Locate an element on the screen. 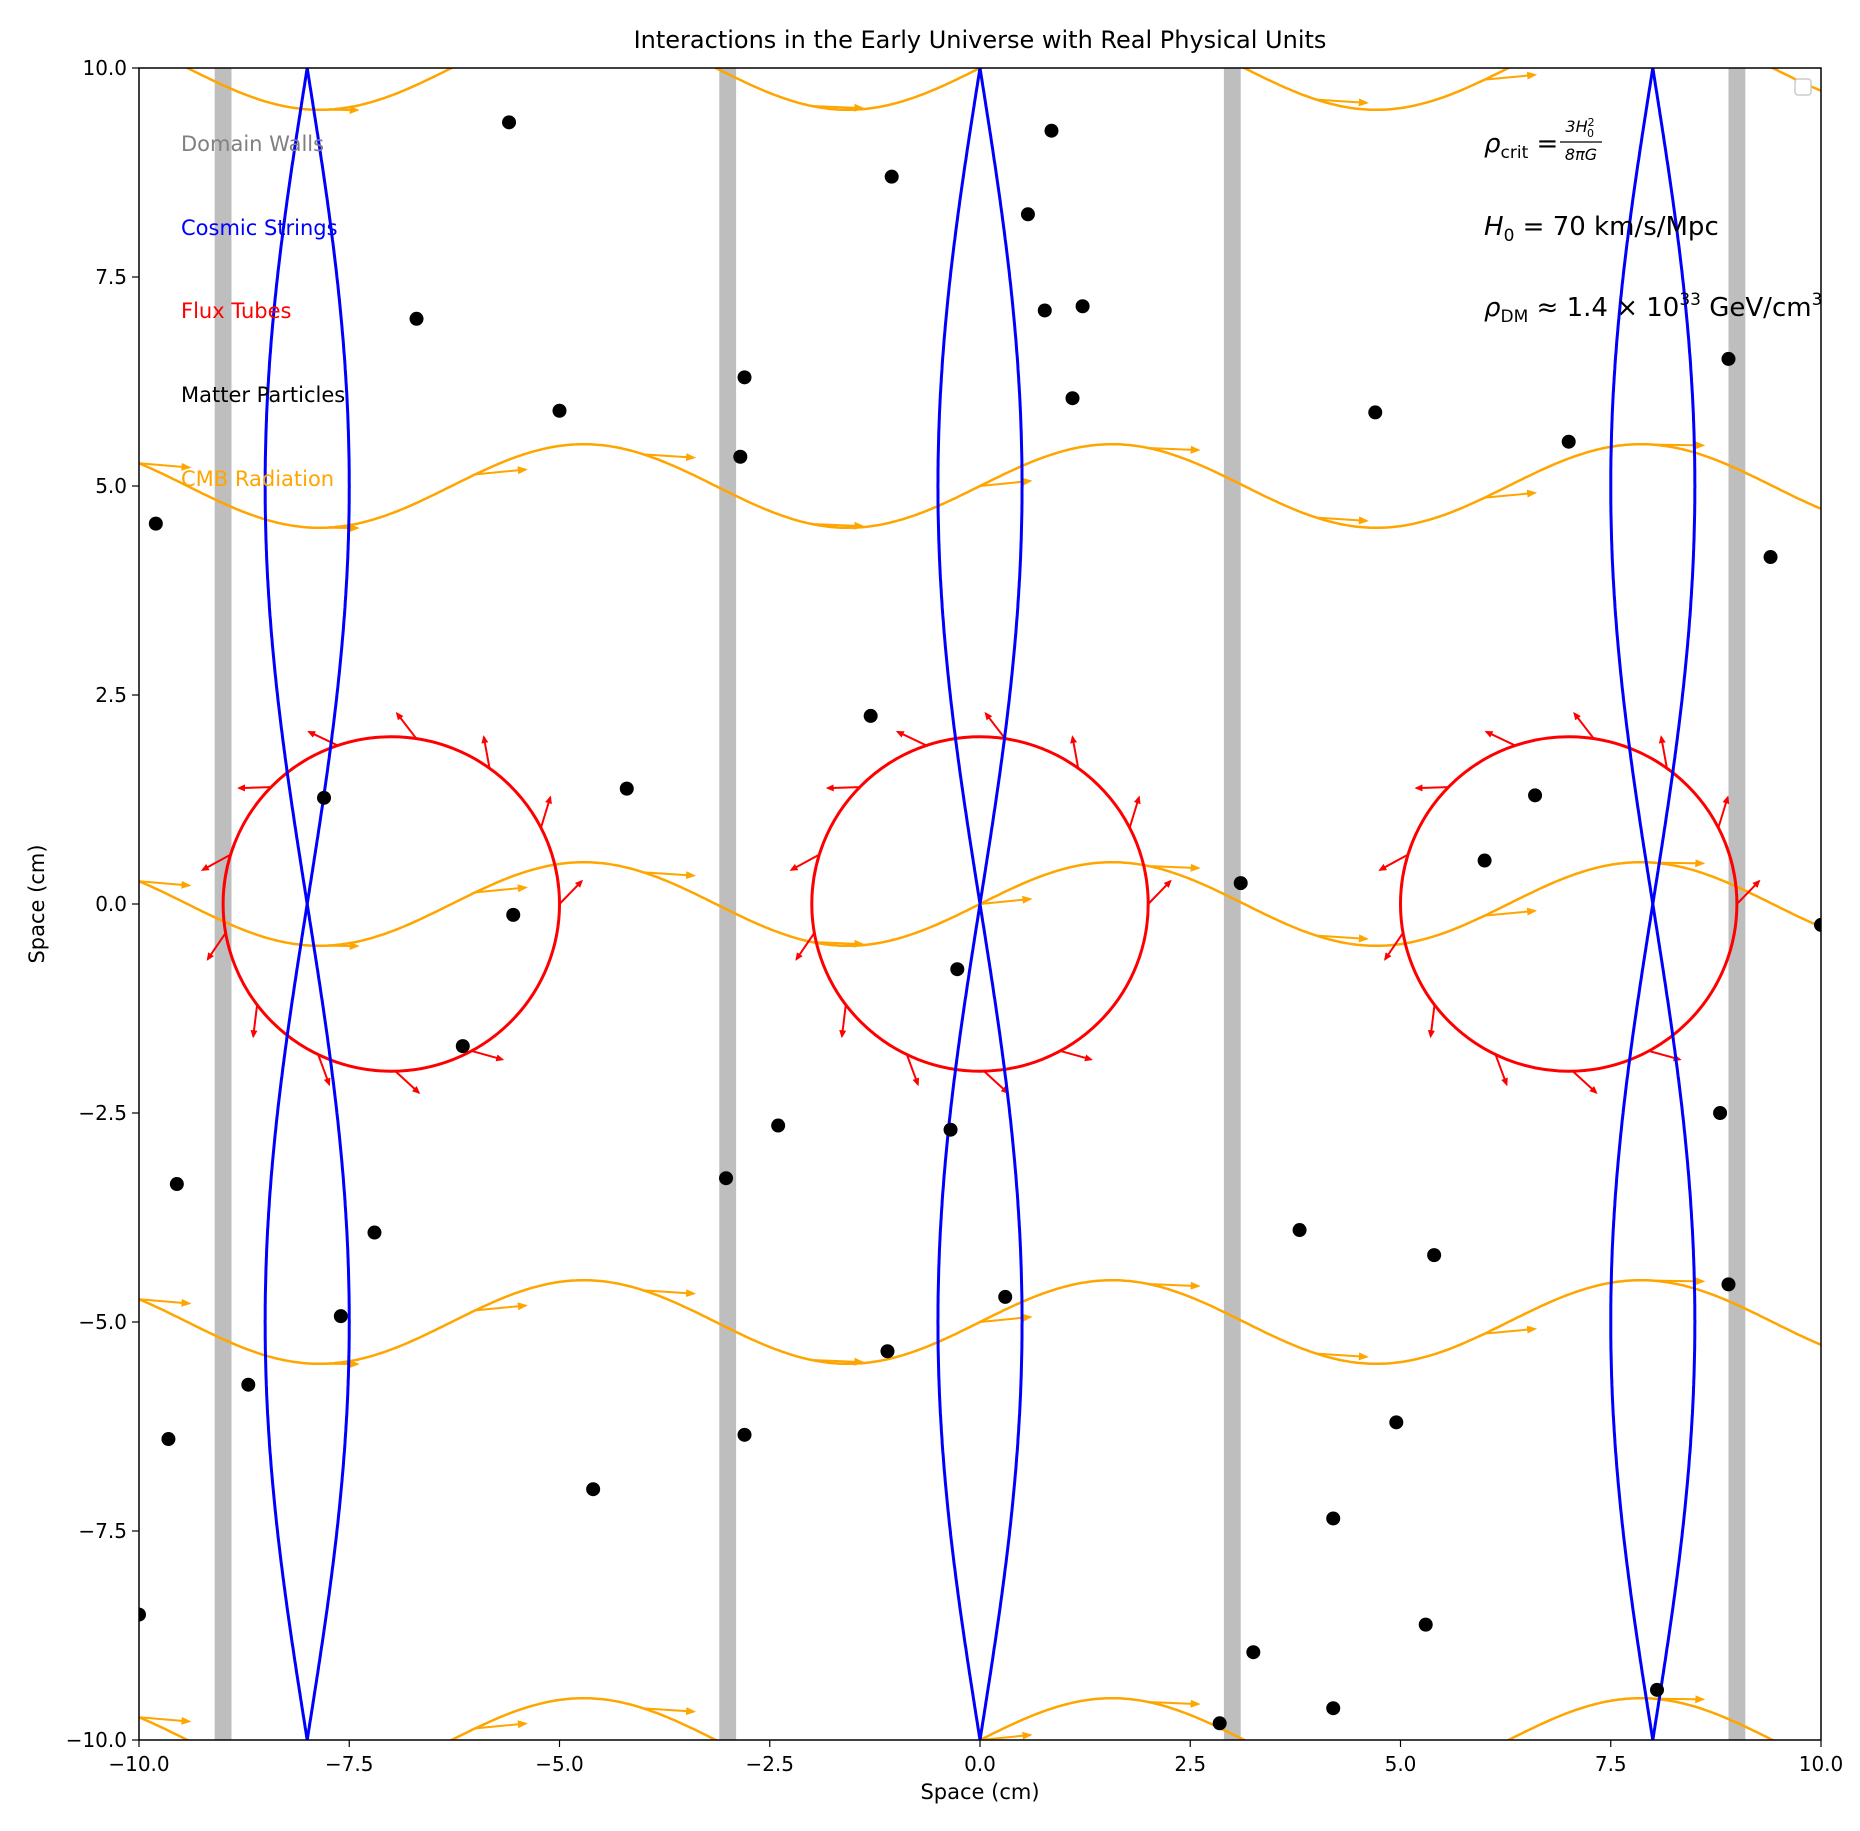 The width and height of the screenshot is (1860, 1831). label-domain-walls: Domain Walls is located at coordinates (252, 144).